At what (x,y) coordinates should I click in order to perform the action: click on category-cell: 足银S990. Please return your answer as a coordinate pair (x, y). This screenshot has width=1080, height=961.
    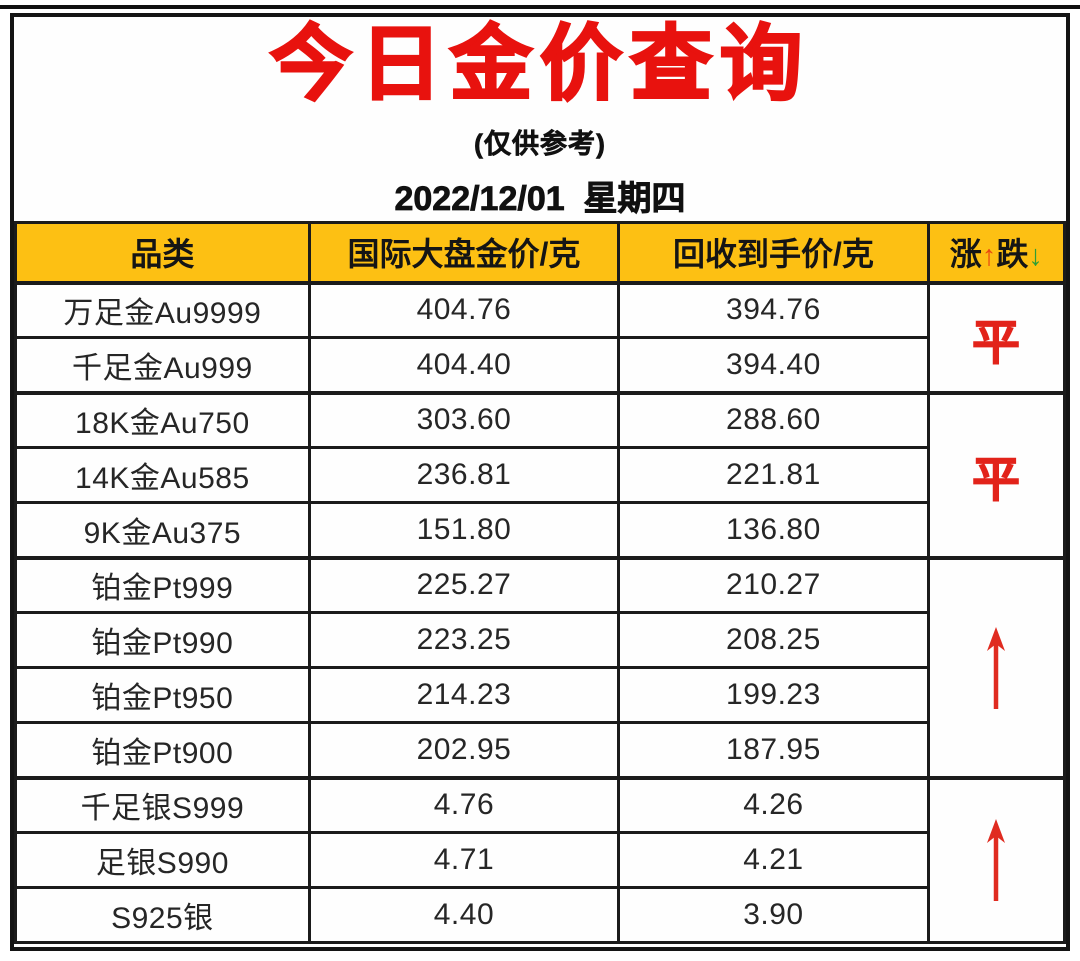
    Looking at the image, I should click on (162, 860).